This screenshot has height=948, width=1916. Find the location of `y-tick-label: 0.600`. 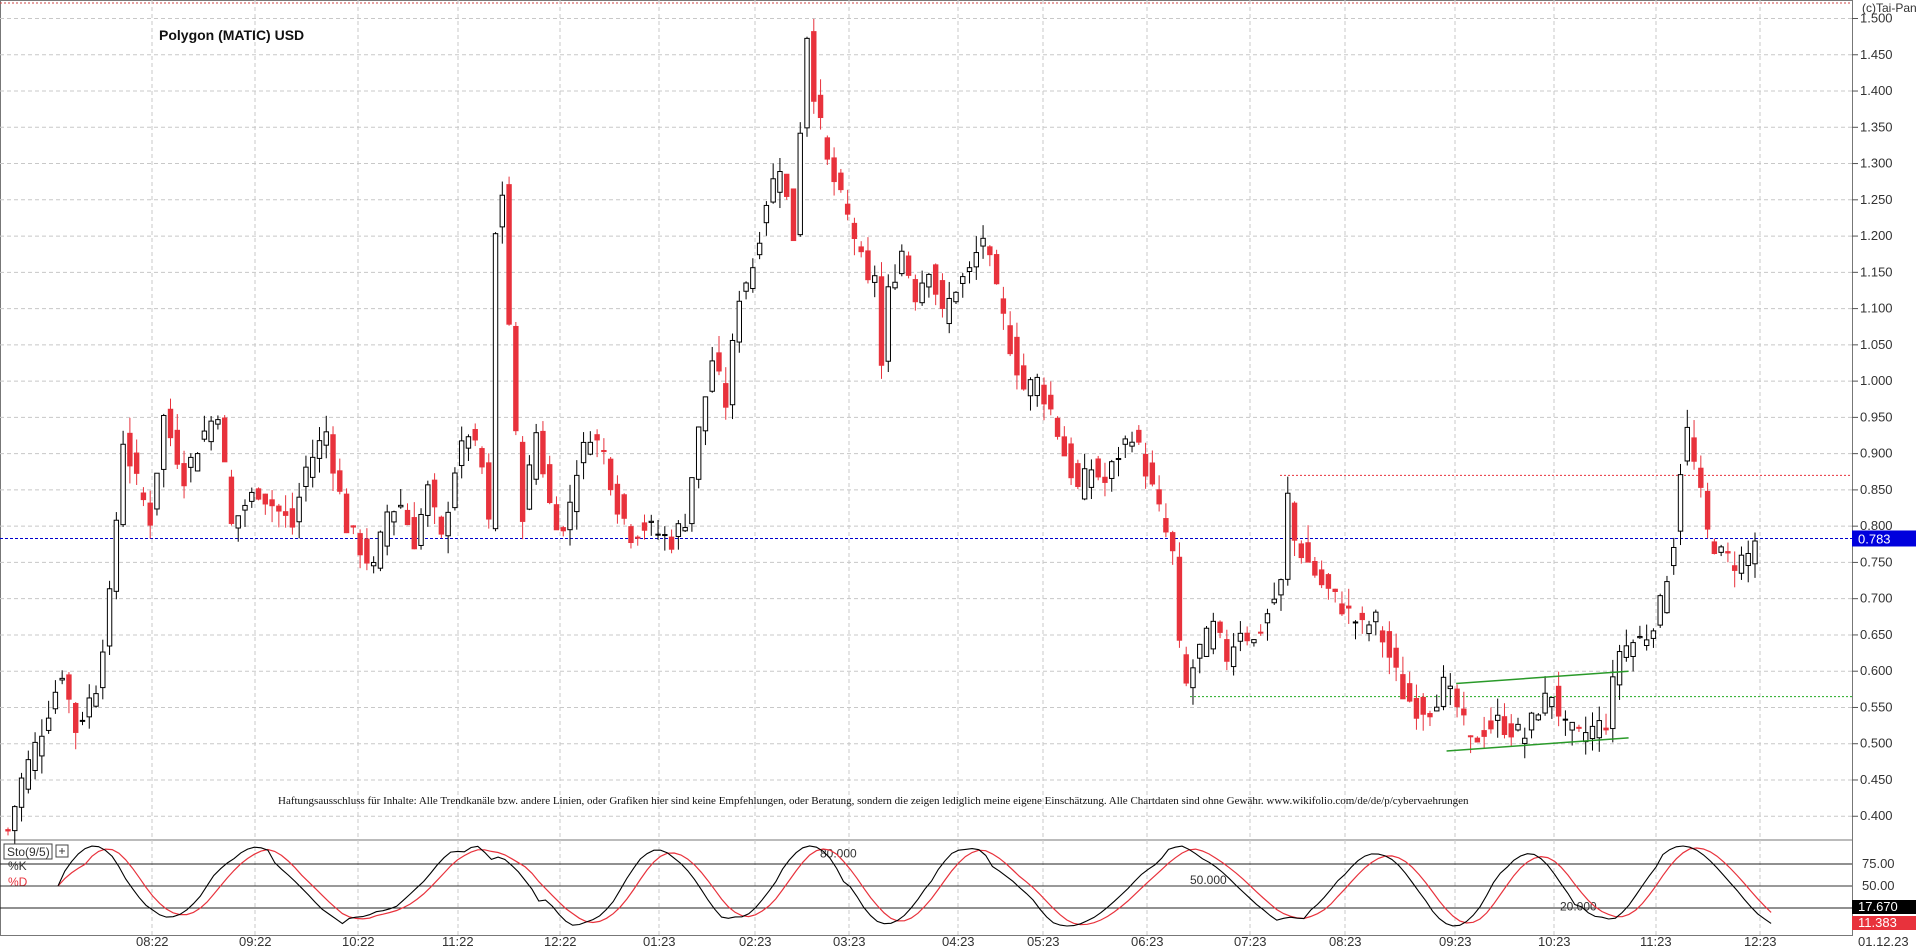

y-tick-label: 0.600 is located at coordinates (1876, 670).